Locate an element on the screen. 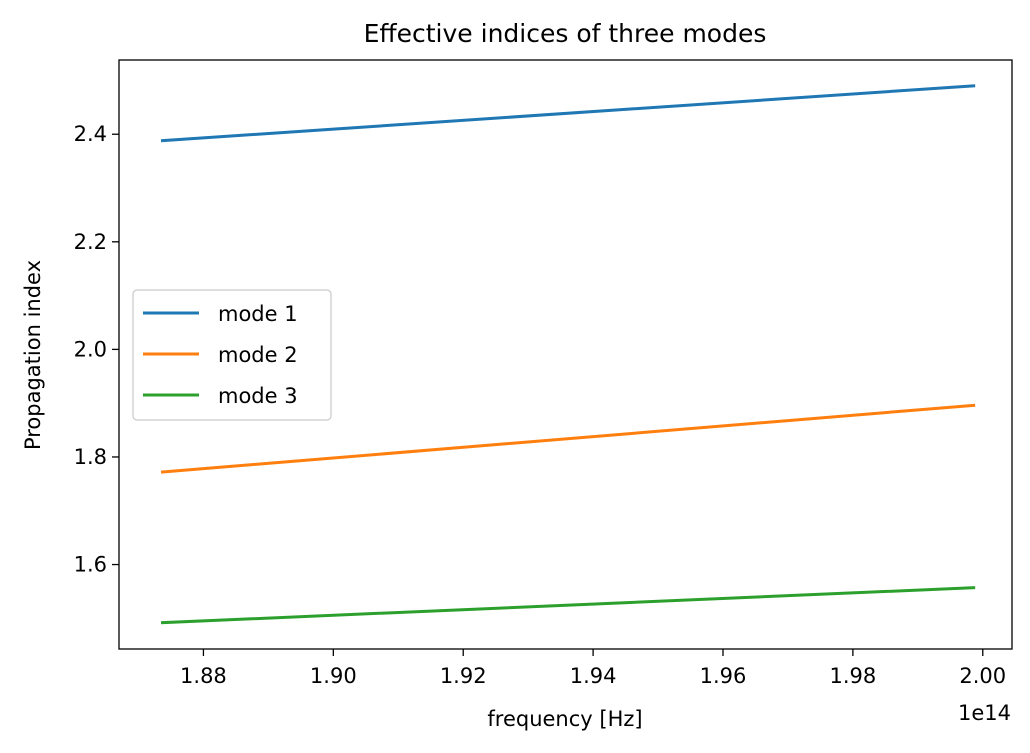 This screenshot has width=1030, height=753. x-tick-label: 1.88 is located at coordinates (203, 676).